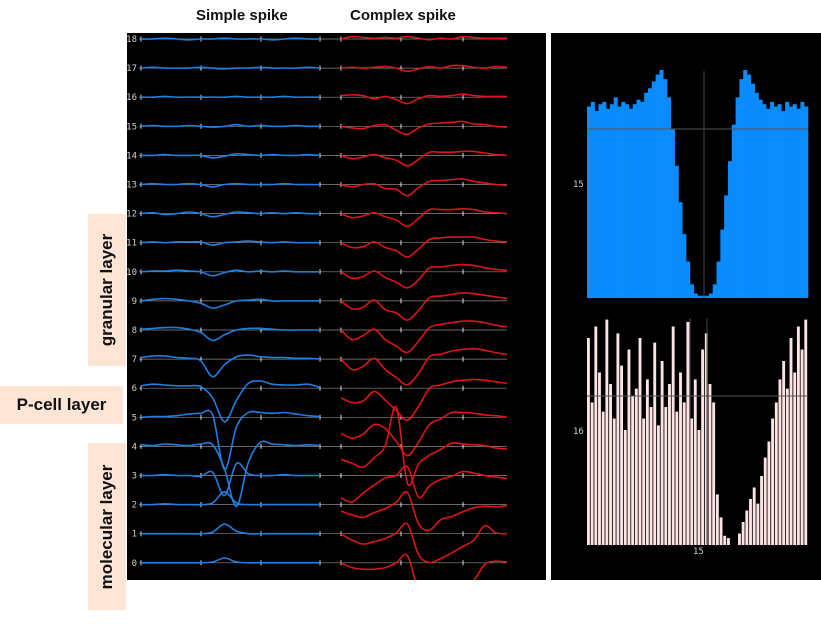  I want to click on granular-layer-label: granular layer, so click(106, 290).